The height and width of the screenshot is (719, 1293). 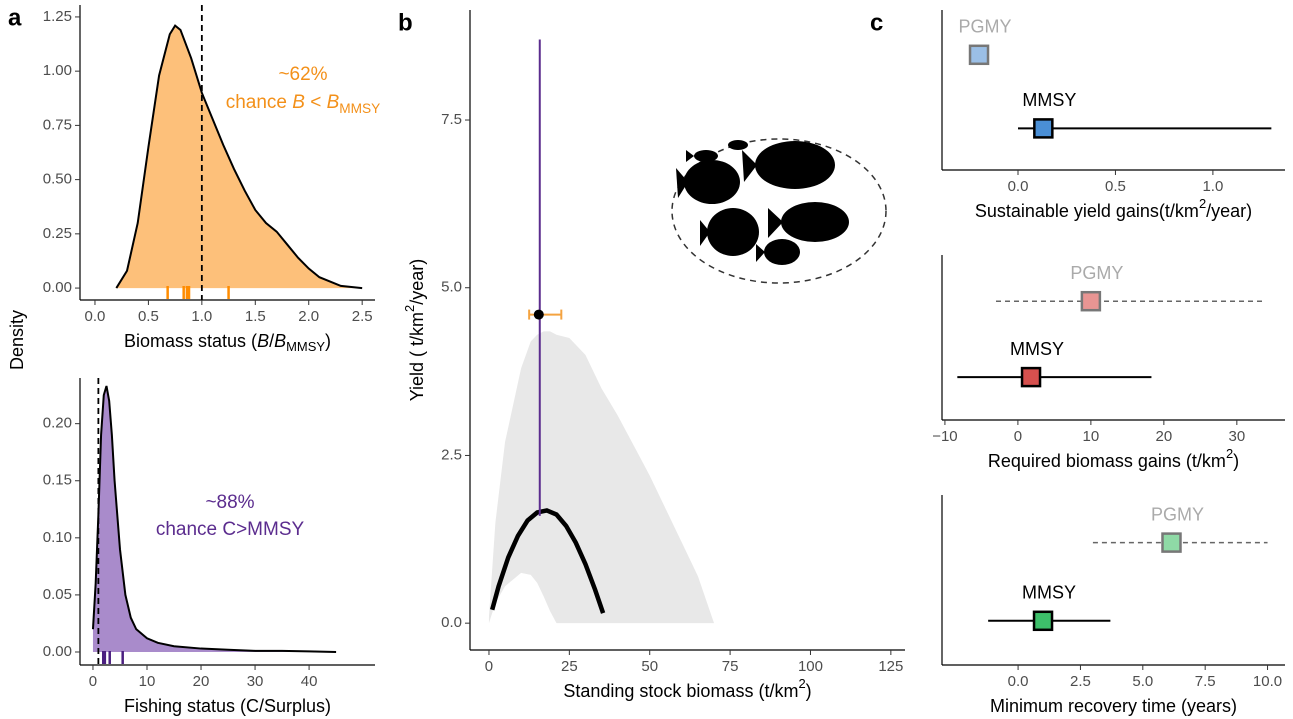 What do you see at coordinates (762, 202) in the screenshot?
I see `fish-silhouettes` at bounding box center [762, 202].